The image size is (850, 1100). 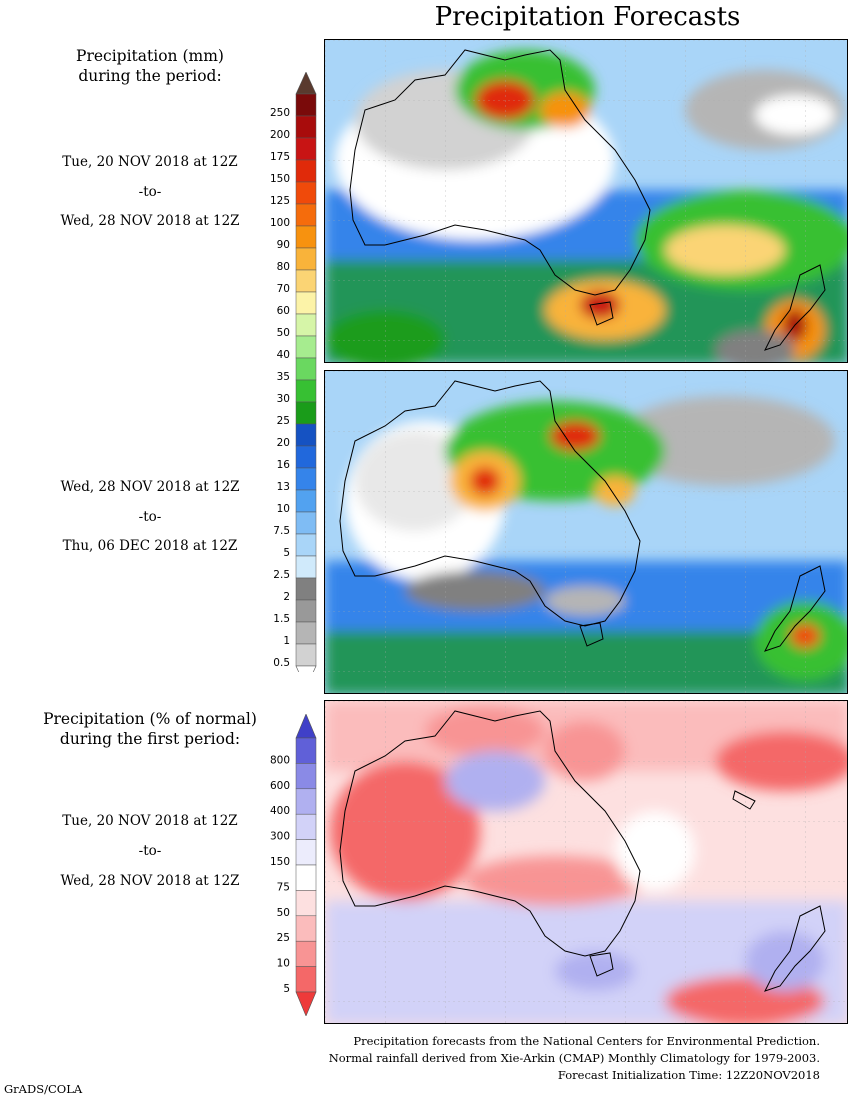 What do you see at coordinates (283, 421) in the screenshot?
I see `precip-scale-tick-label: 25` at bounding box center [283, 421].